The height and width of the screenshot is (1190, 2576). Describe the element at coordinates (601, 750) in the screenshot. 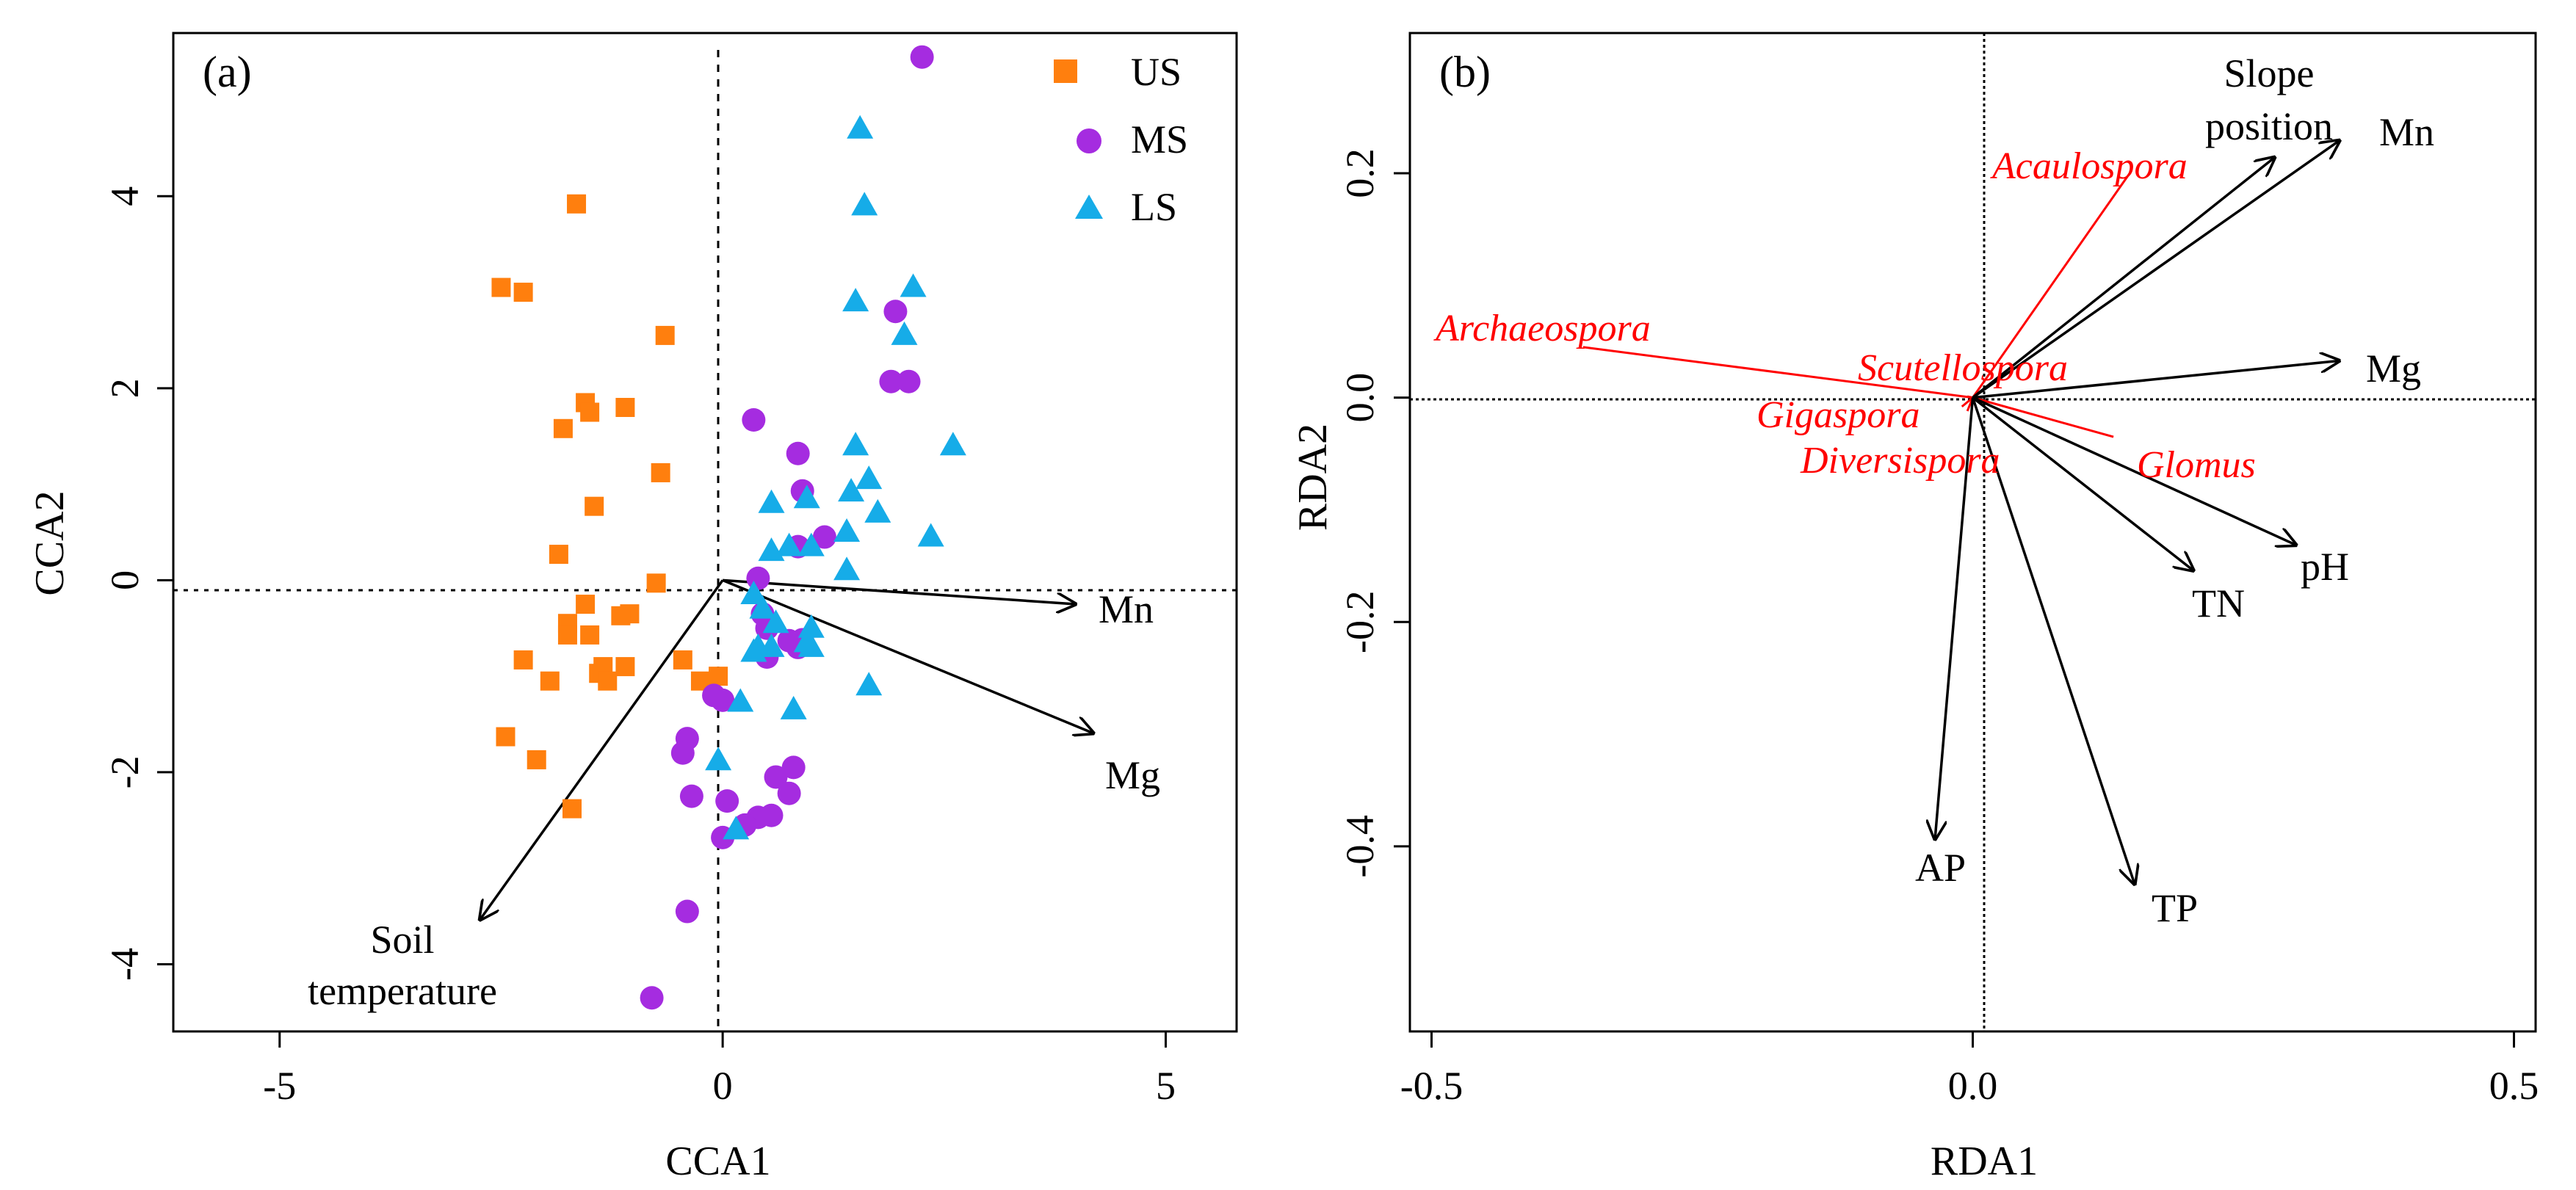

I see `vector-soil-temperature-a` at that location.